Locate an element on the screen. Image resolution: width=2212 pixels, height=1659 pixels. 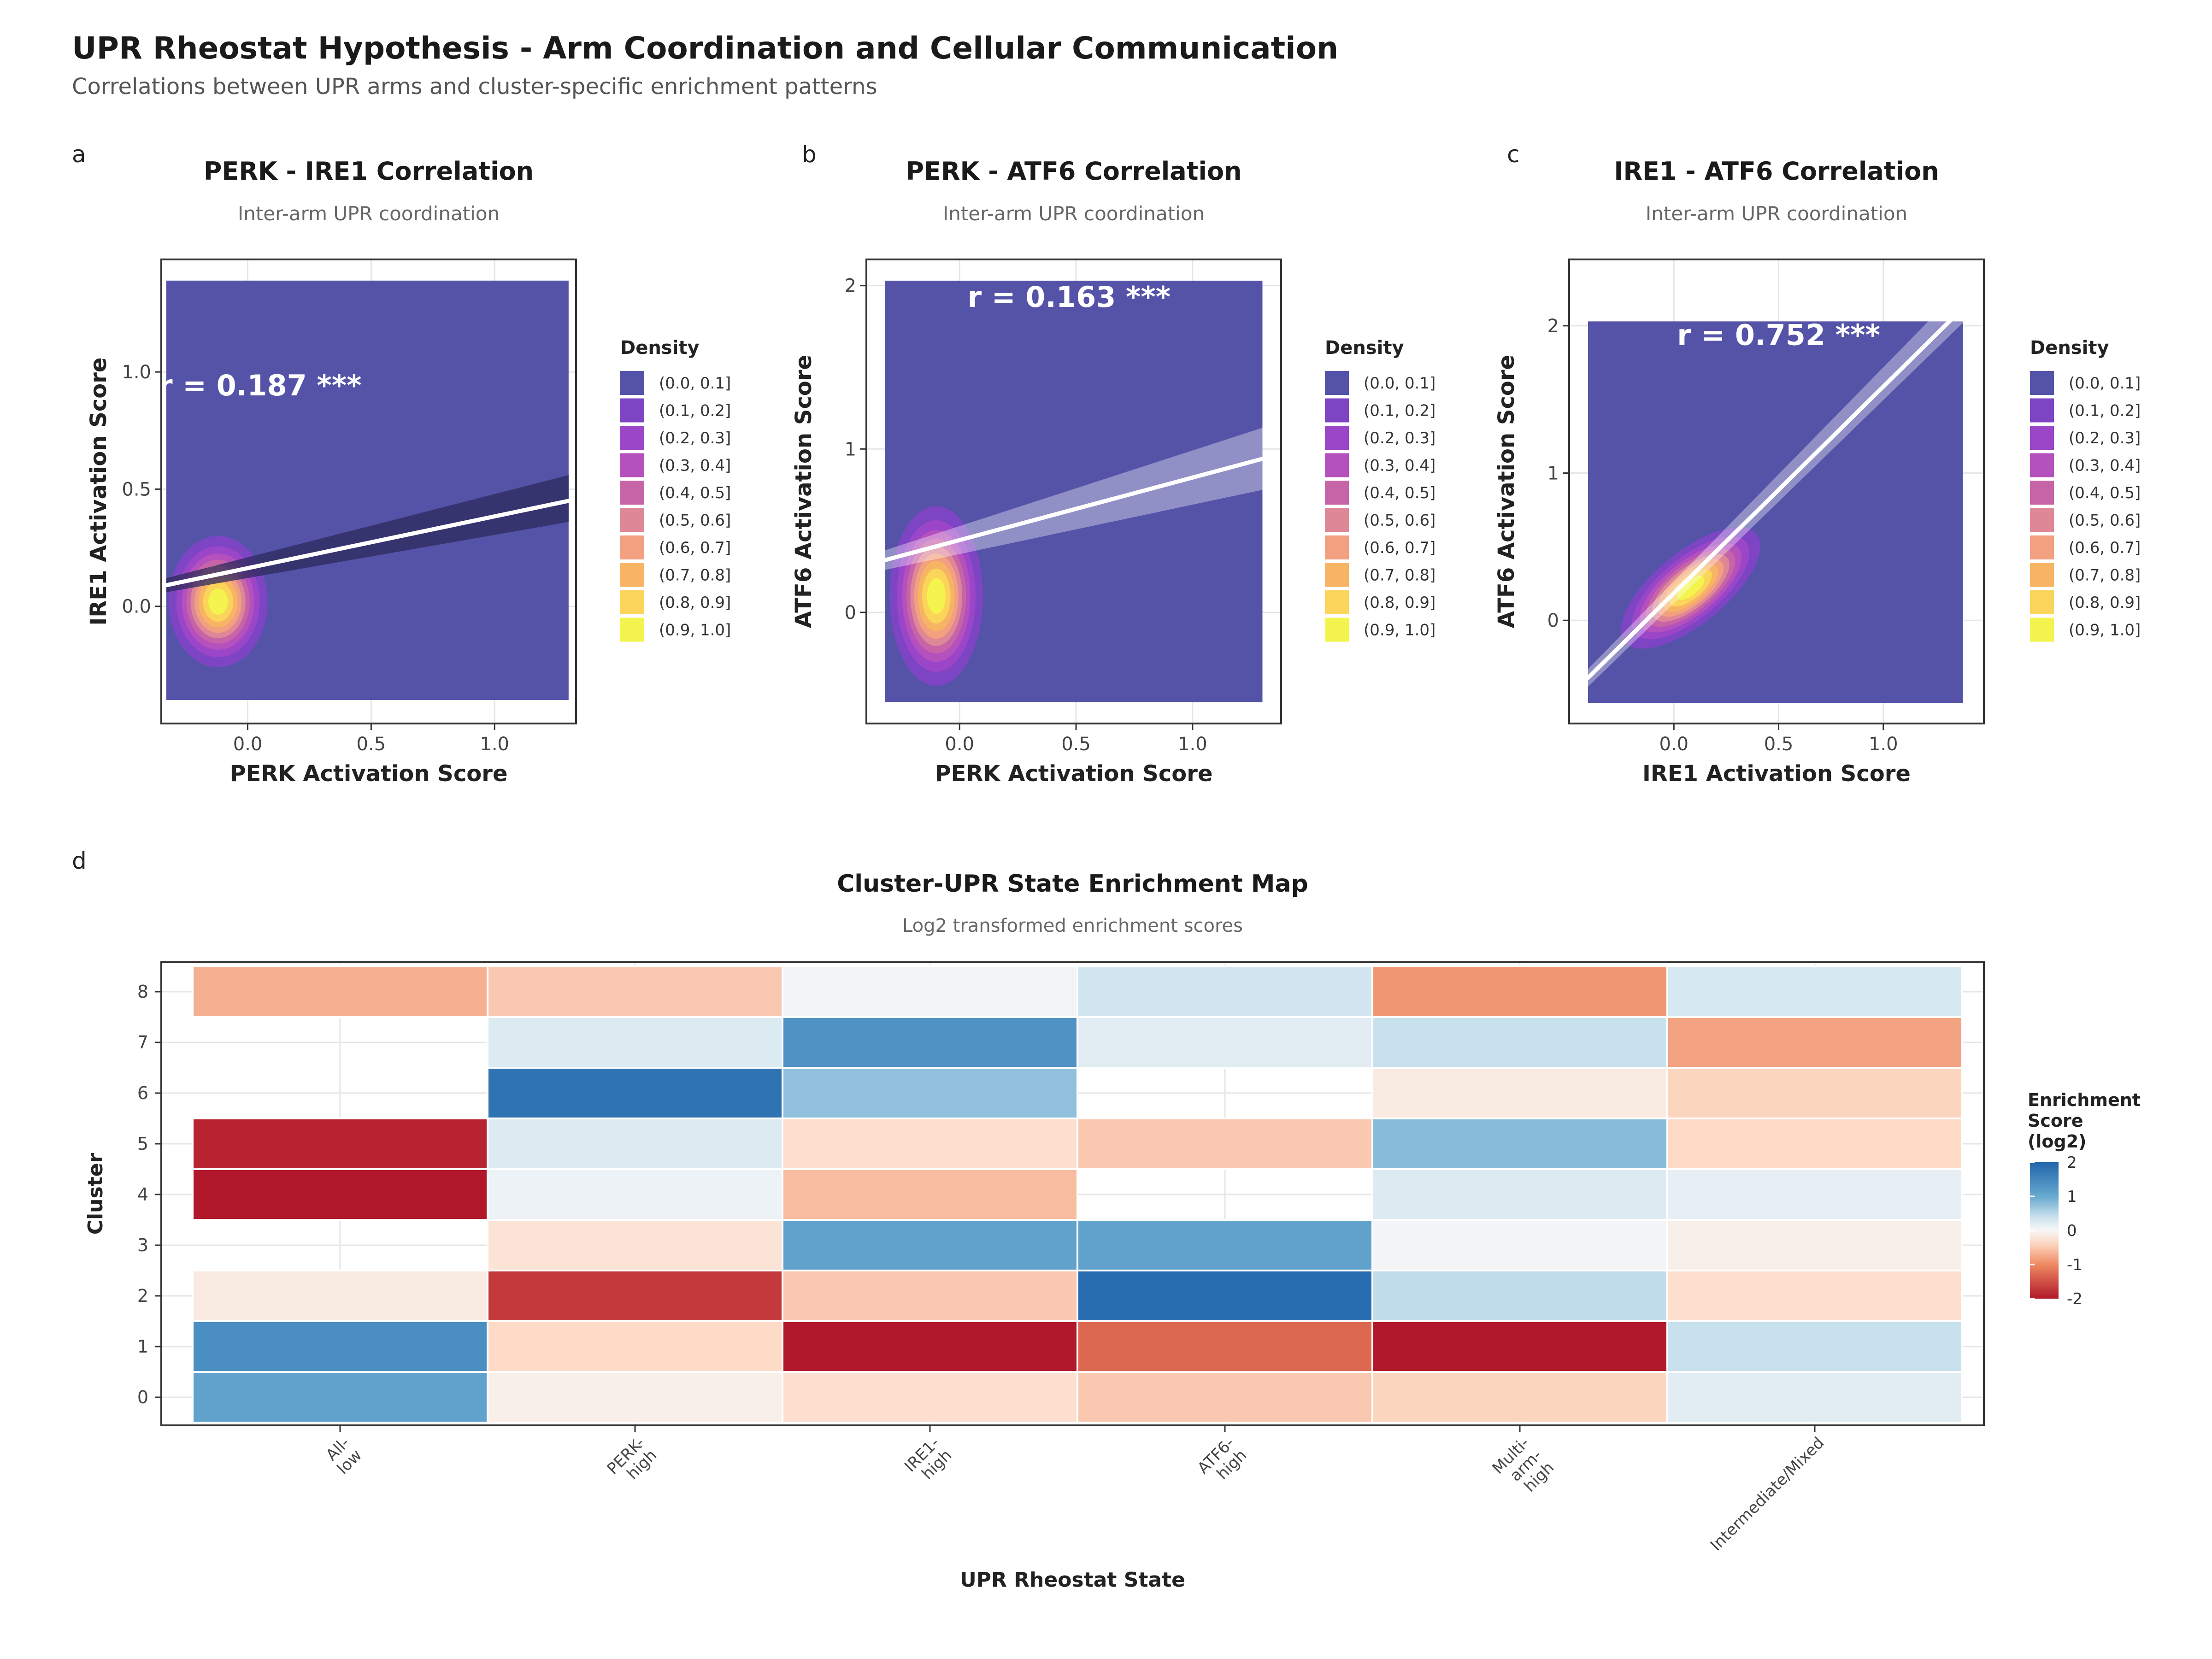
y-tick-label: 0.5 is located at coordinates (136, 489).